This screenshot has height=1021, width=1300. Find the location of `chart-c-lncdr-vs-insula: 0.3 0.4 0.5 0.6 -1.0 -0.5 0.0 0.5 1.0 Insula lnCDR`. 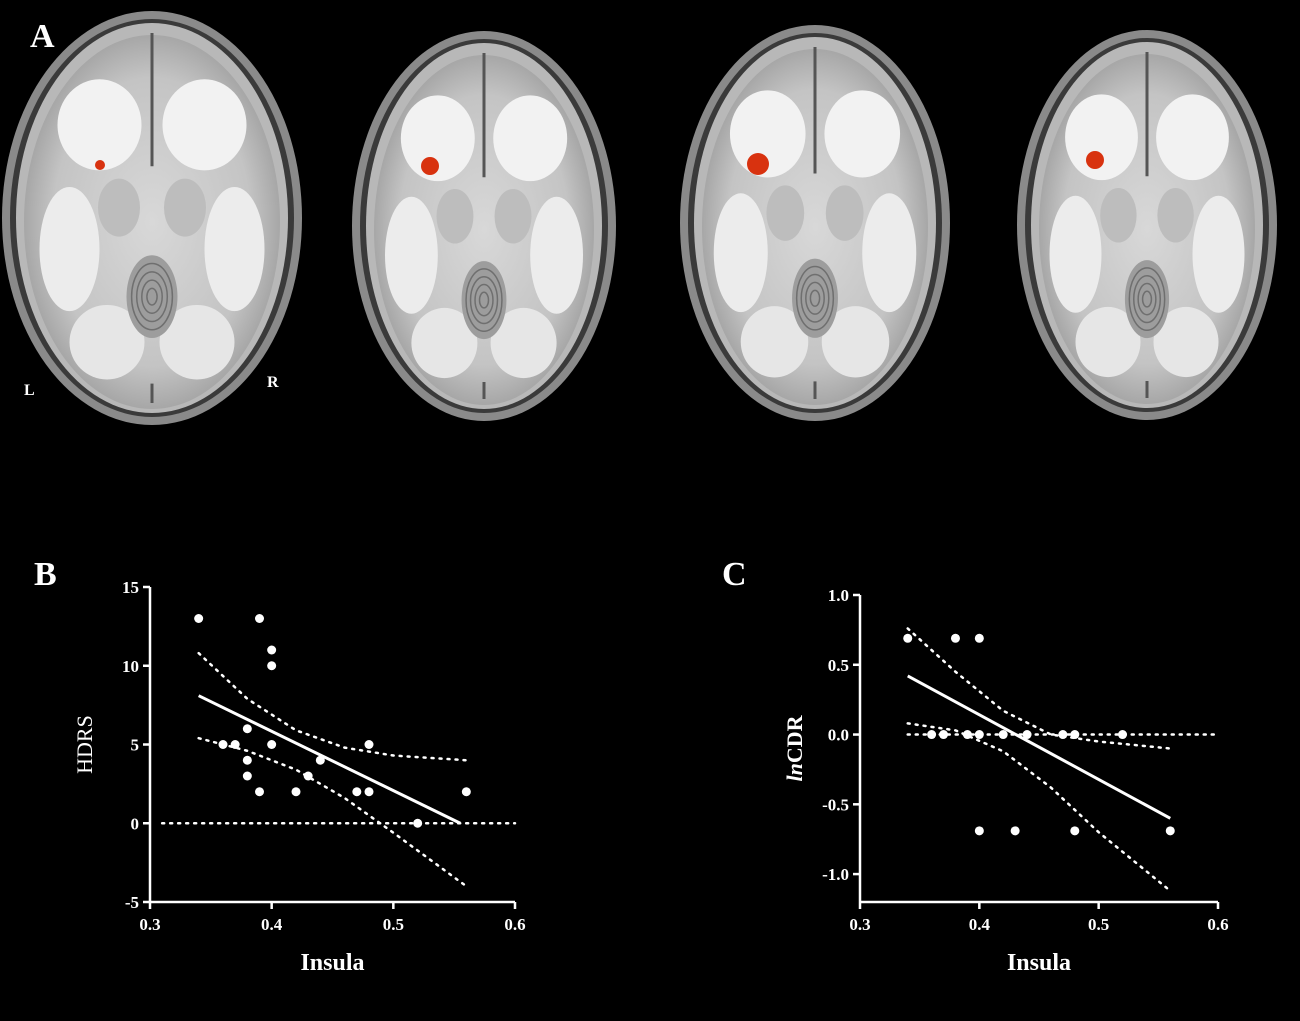

chart-c-lncdr-vs-insula: 0.3 0.4 0.5 0.6 -1.0 -0.5 0.0 0.5 1.0 Insula lnCDR is located at coordinates (1005, 781).